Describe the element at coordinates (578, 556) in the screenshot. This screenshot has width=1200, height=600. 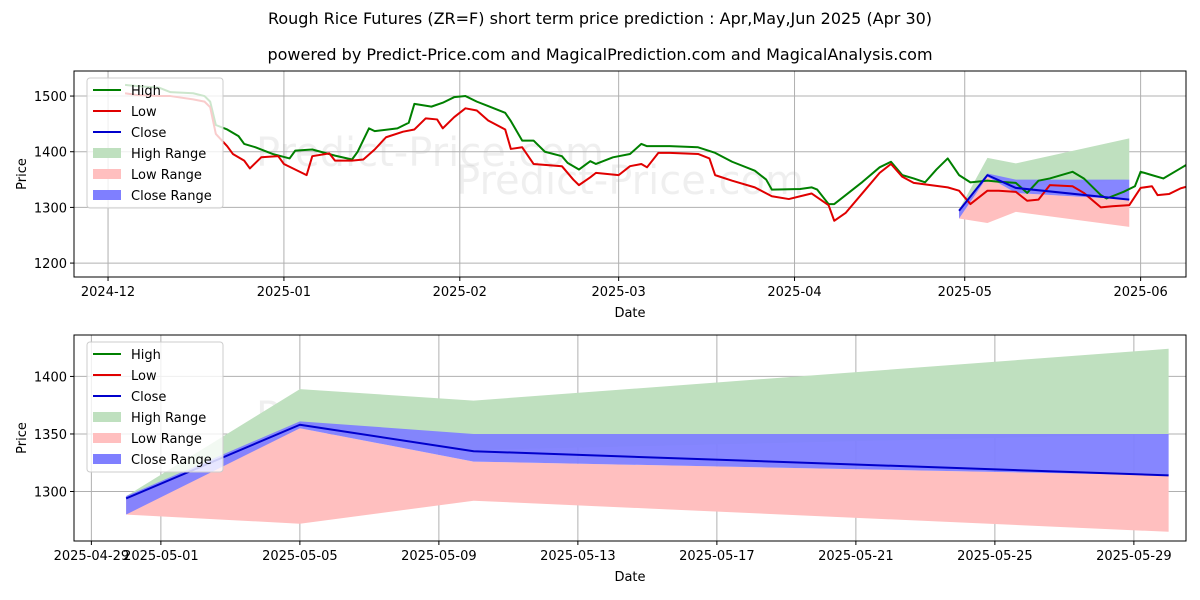
I see `x-tick-label: 2025-05-13` at that location.